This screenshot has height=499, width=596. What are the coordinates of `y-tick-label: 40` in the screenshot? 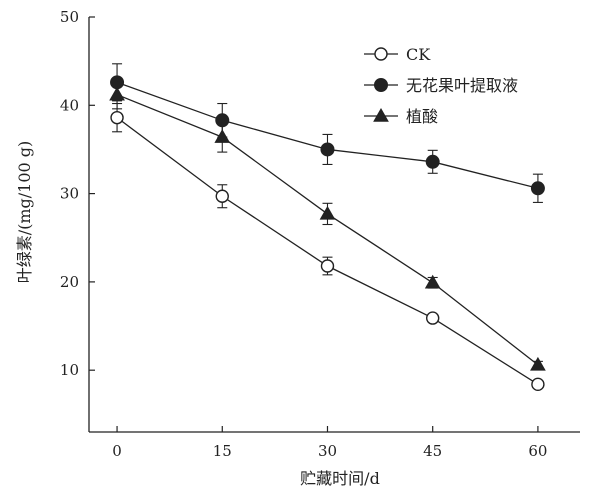 It's located at (69, 105).